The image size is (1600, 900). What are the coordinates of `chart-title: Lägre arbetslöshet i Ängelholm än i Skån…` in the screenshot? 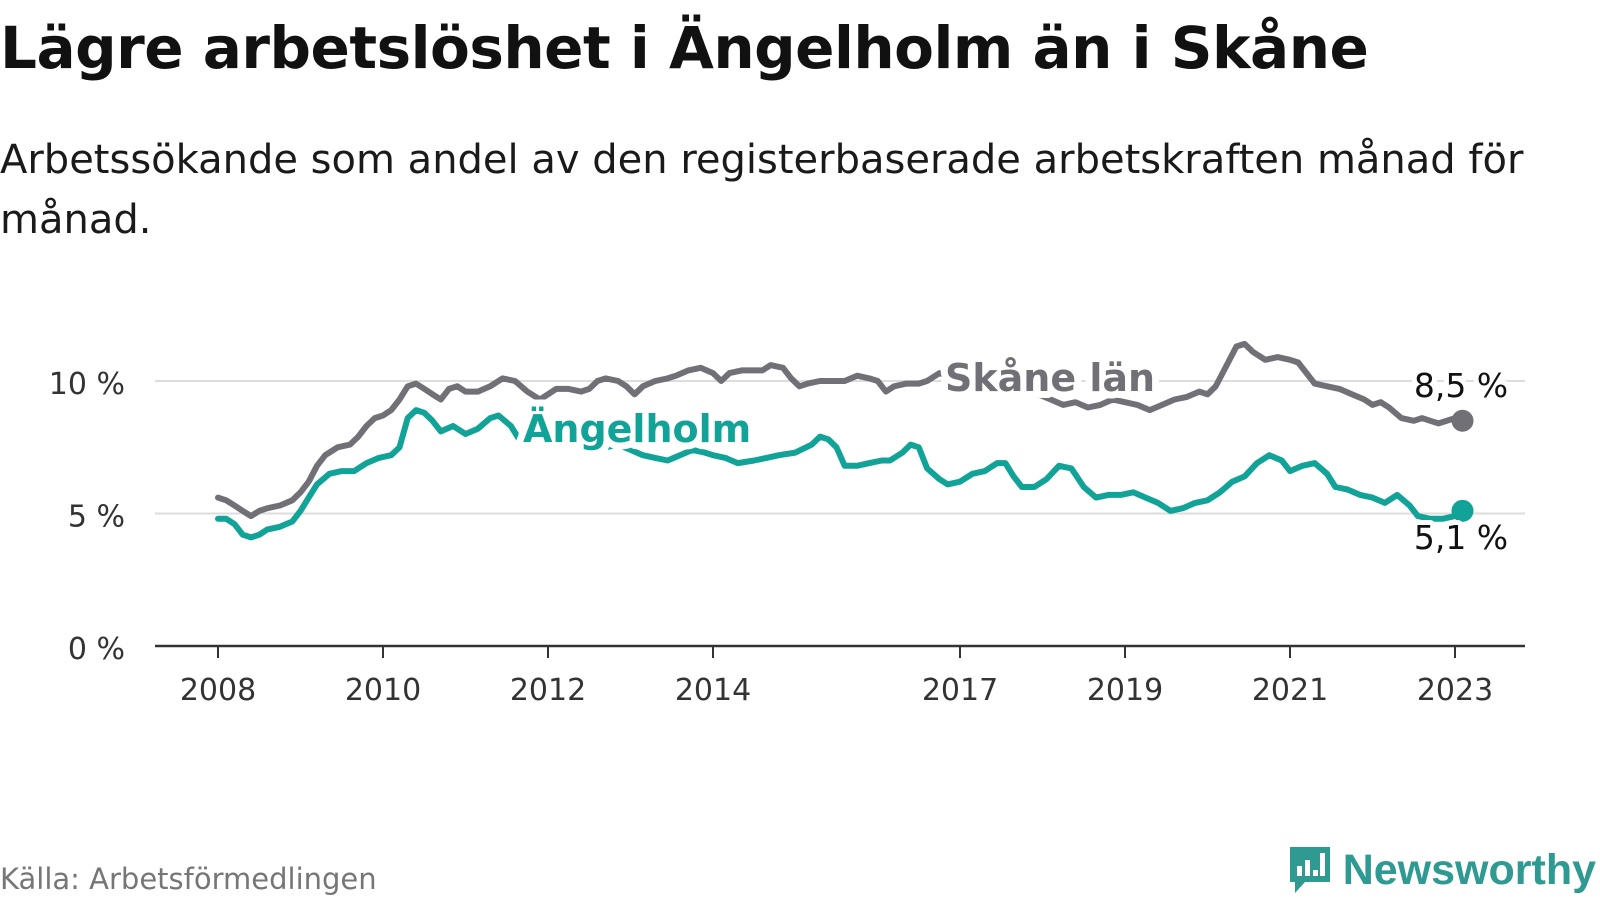 It's located at (684, 48).